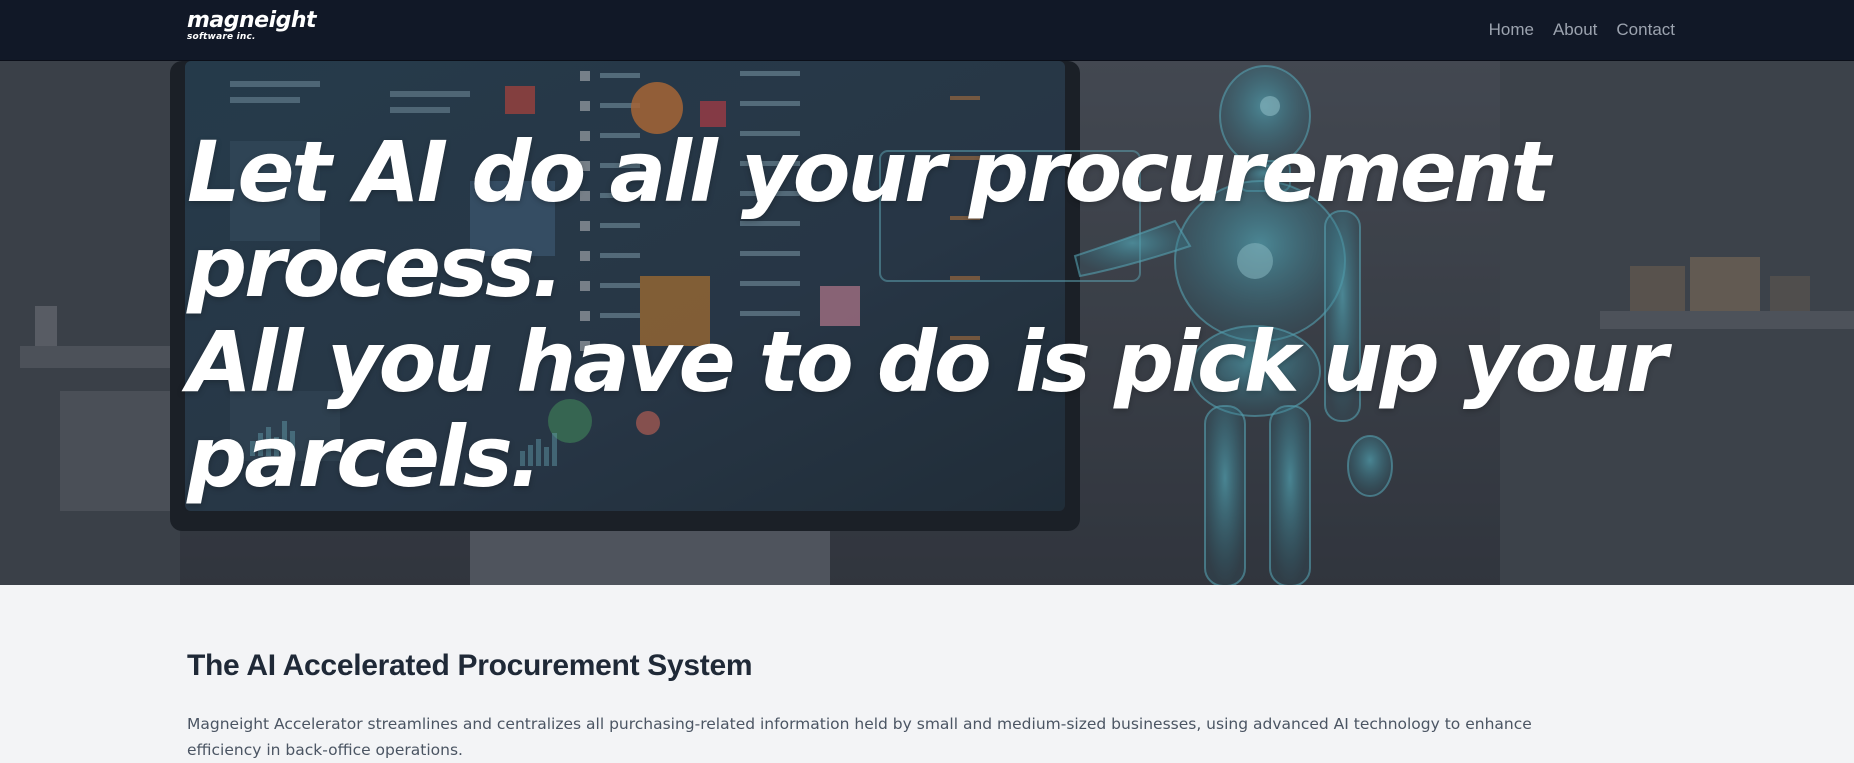 The image size is (1854, 763). I want to click on hero-headline-line-4: parcels., so click(364, 457).